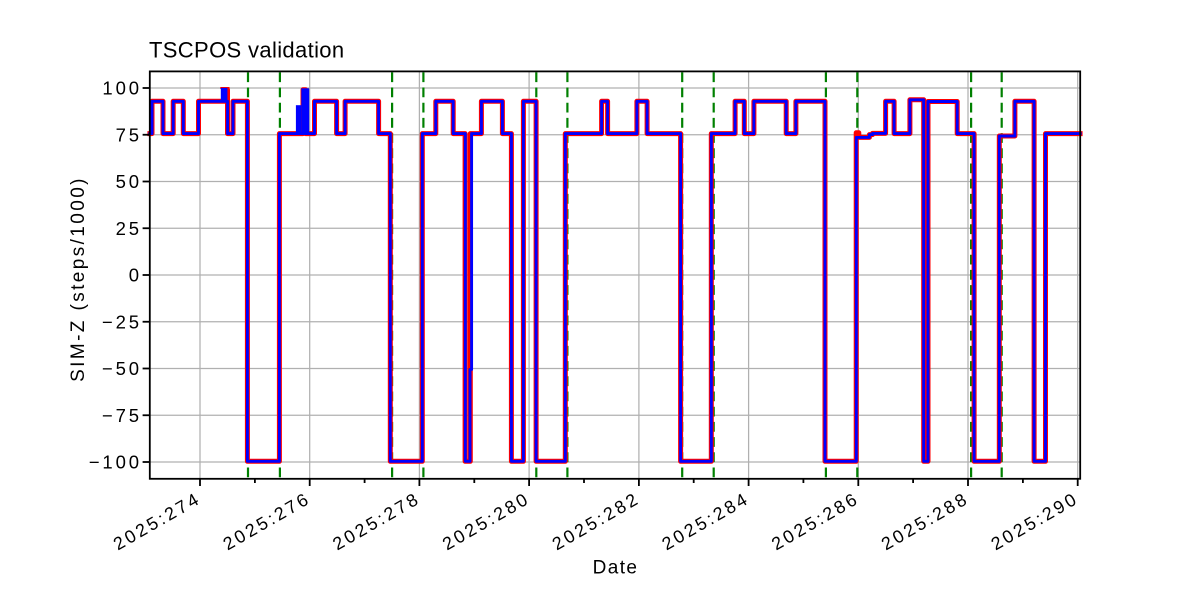  Describe the element at coordinates (122, 88) in the screenshot. I see `svg-text: 100` at that location.